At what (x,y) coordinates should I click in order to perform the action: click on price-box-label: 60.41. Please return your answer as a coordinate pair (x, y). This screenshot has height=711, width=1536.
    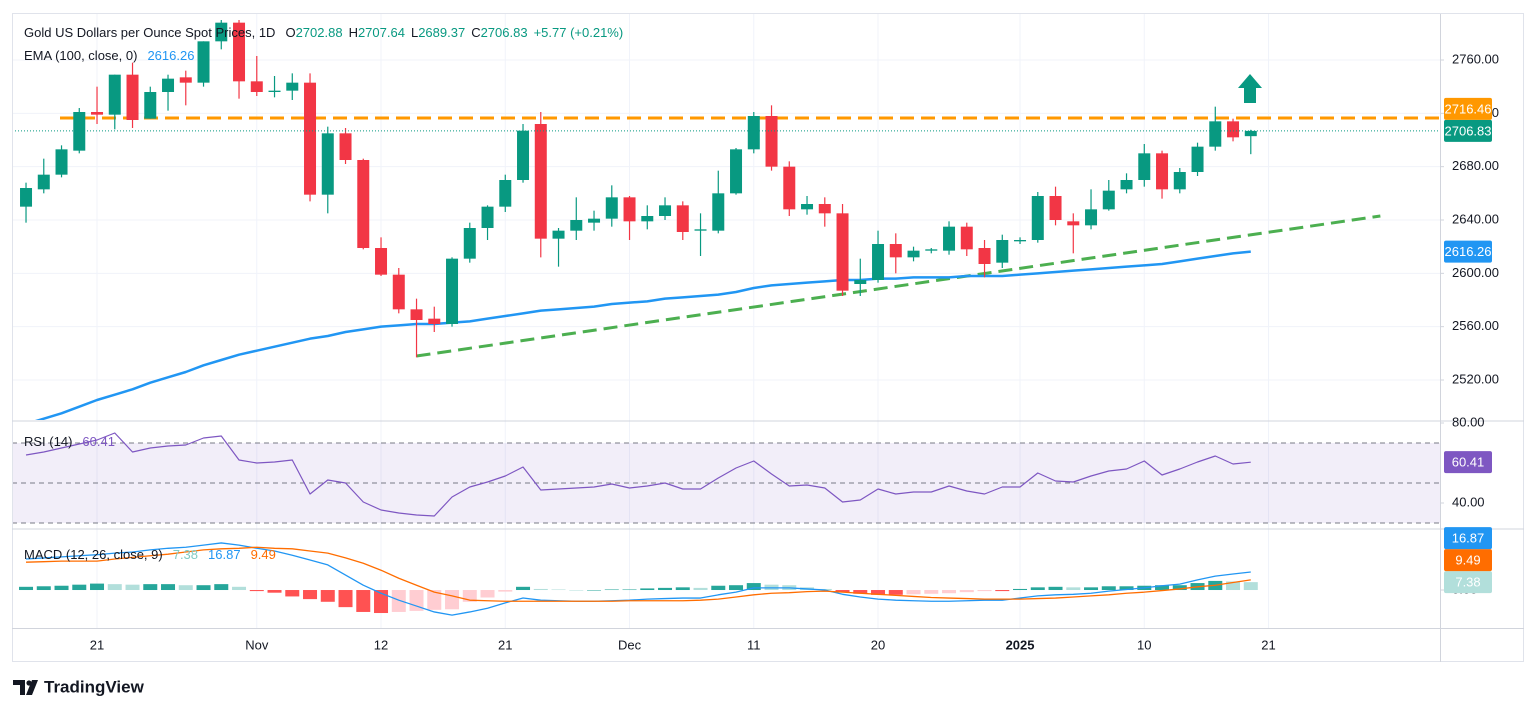
    Looking at the image, I should click on (1468, 462).